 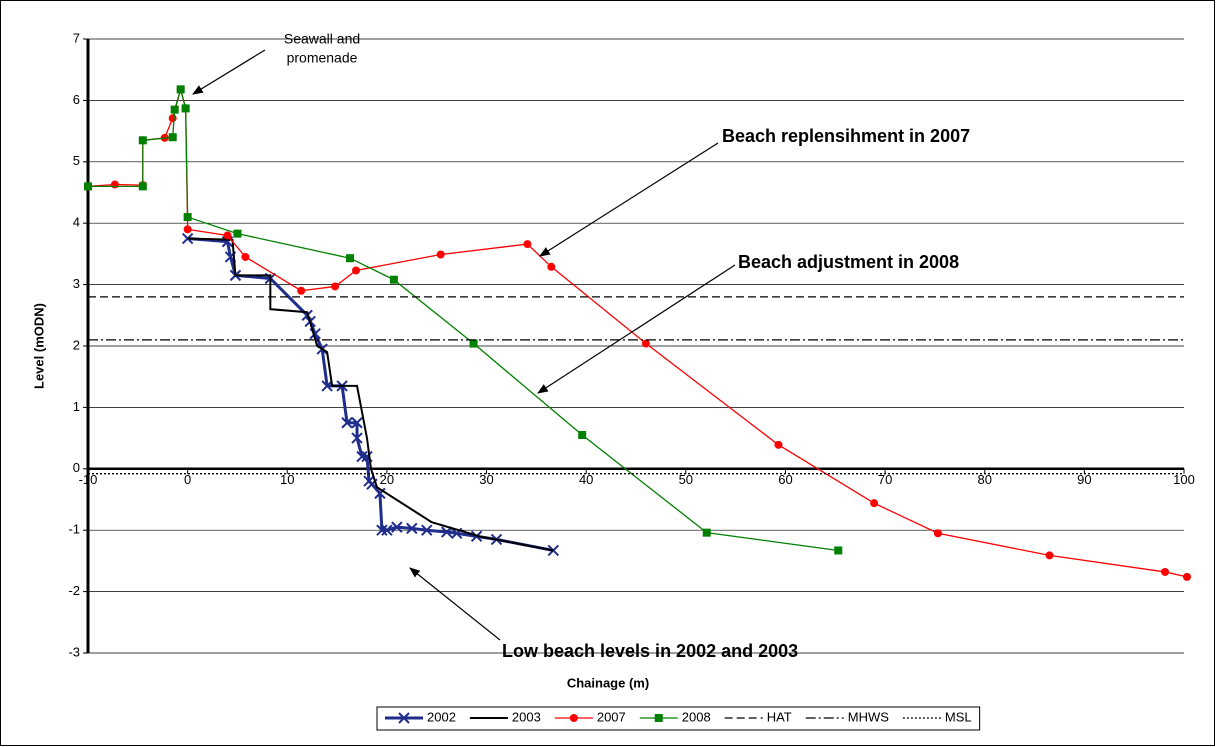 What do you see at coordinates (322, 58) in the screenshot?
I see `annotation: promenade` at bounding box center [322, 58].